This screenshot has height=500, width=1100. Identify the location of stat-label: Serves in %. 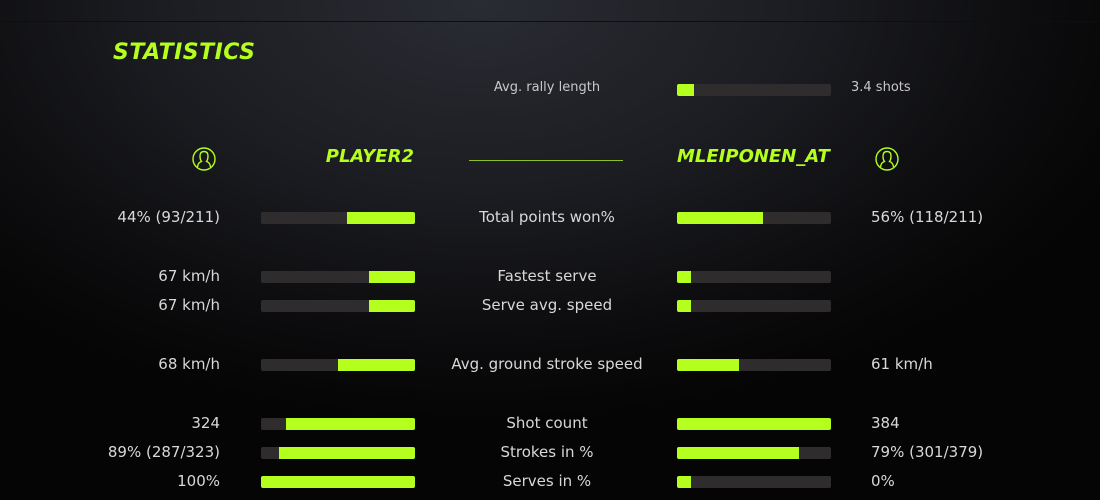
(547, 481).